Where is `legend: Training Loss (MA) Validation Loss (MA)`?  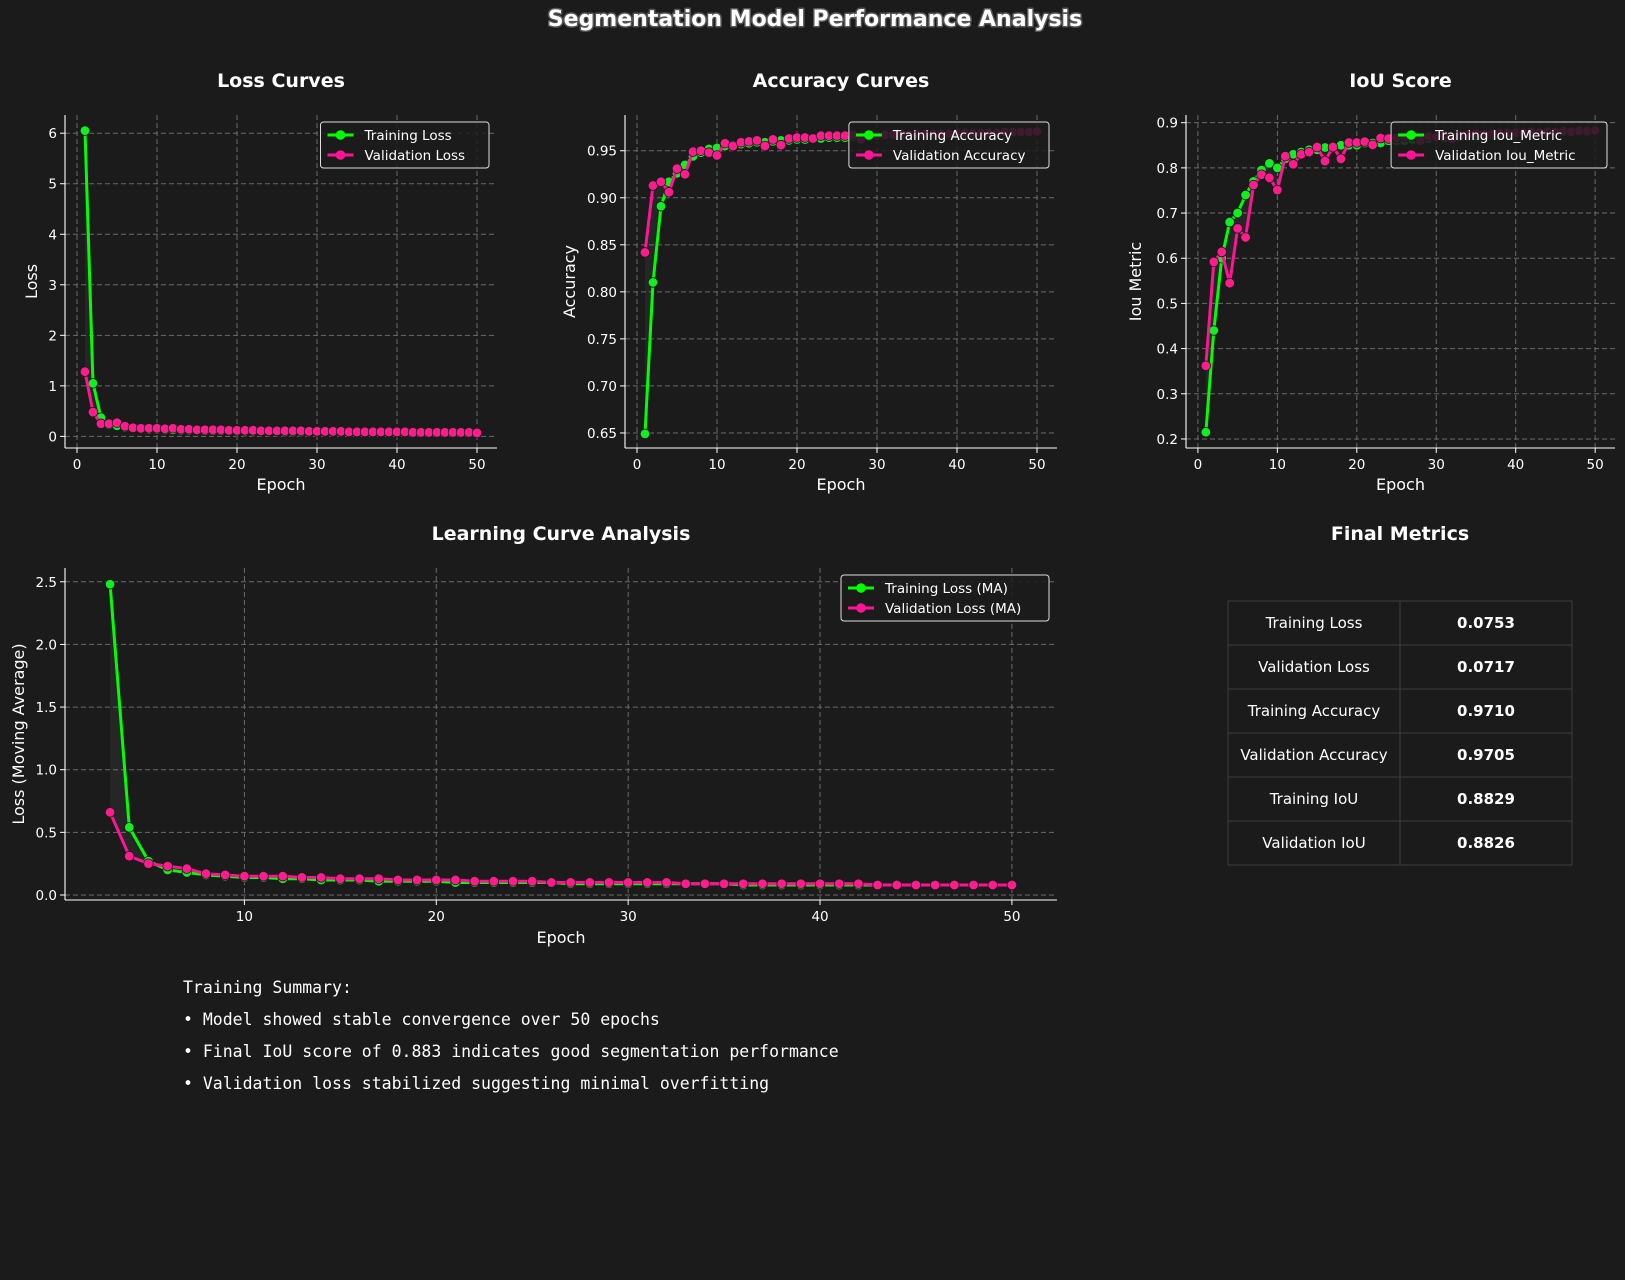 legend: Training Loss (MA) Validation Loss (MA) is located at coordinates (945, 598).